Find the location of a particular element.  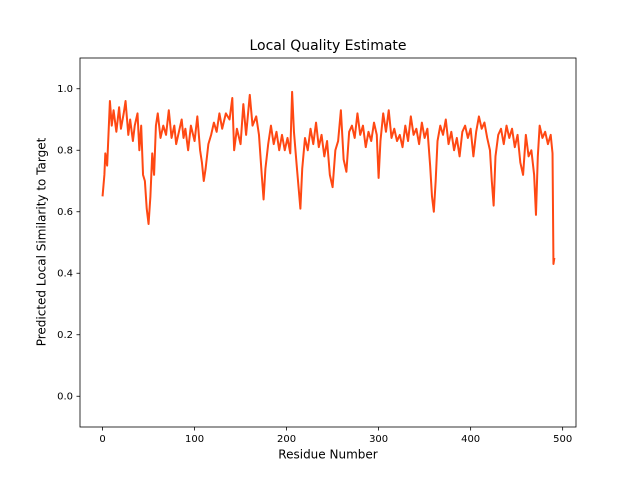

y-tick-label: 1.0 is located at coordinates (65, 89).